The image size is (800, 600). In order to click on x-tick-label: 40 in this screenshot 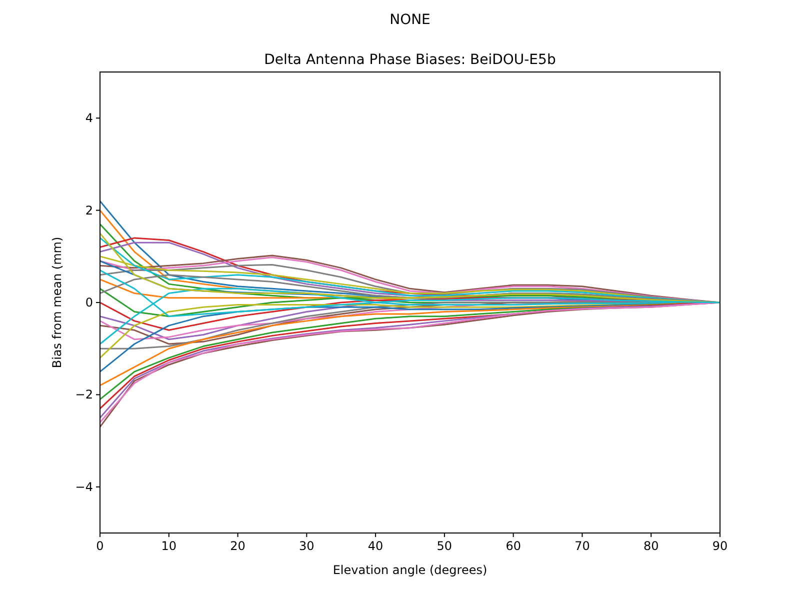, I will do `click(376, 546)`.